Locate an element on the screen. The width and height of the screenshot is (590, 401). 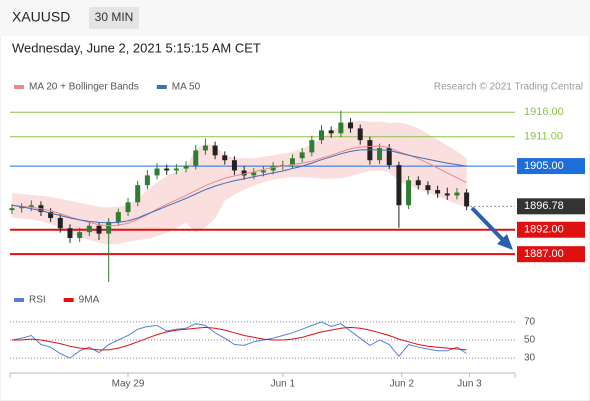
forecast-arrow is located at coordinates (491, 228).